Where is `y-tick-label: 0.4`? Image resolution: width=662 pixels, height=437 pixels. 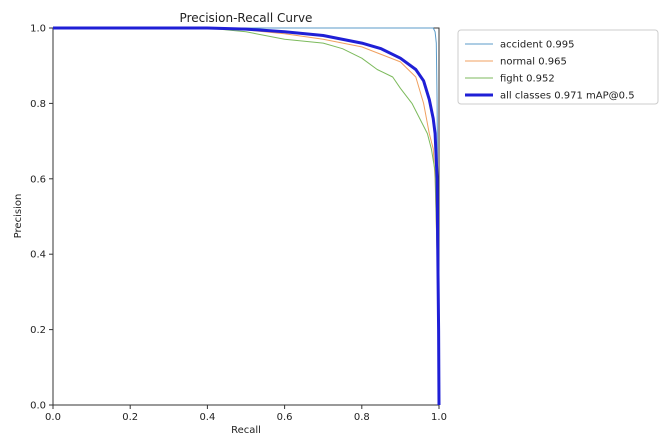 y-tick-label: 0.4 is located at coordinates (38, 255).